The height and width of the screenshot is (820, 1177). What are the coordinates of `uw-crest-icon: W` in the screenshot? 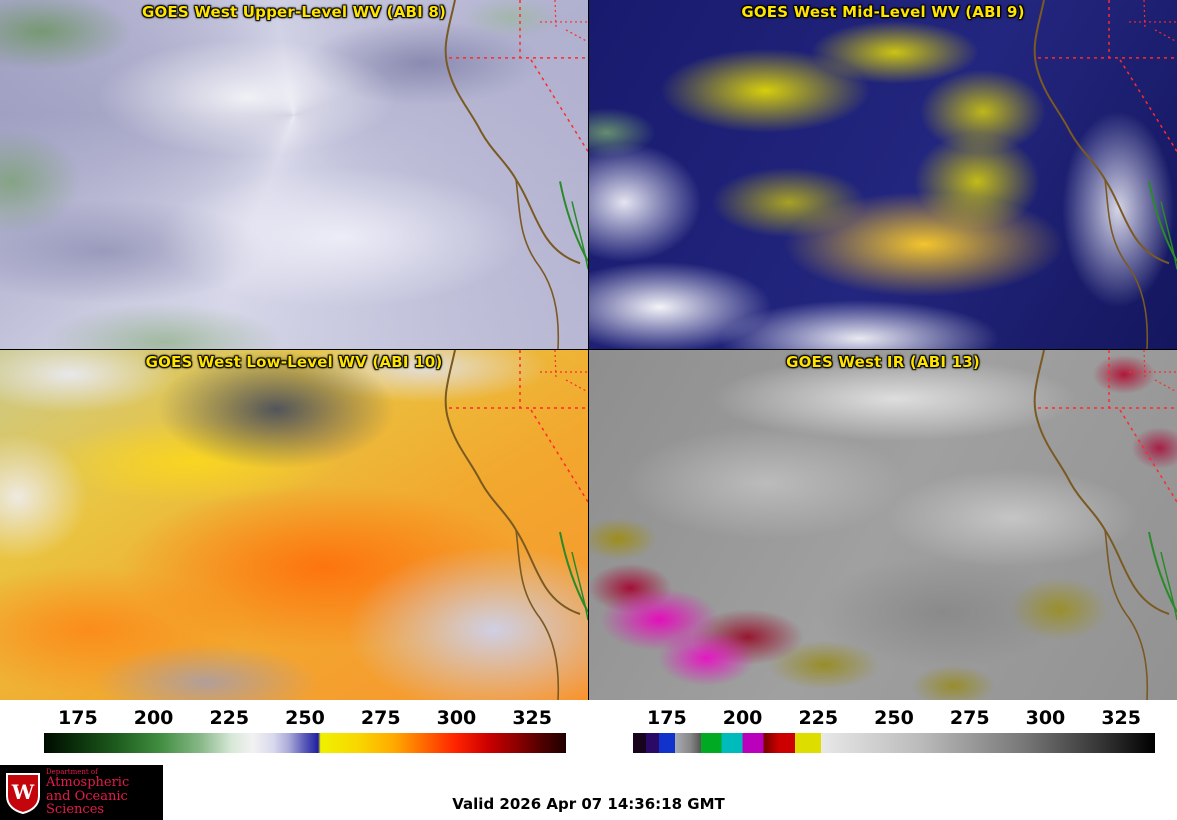 It's located at (23, 793).